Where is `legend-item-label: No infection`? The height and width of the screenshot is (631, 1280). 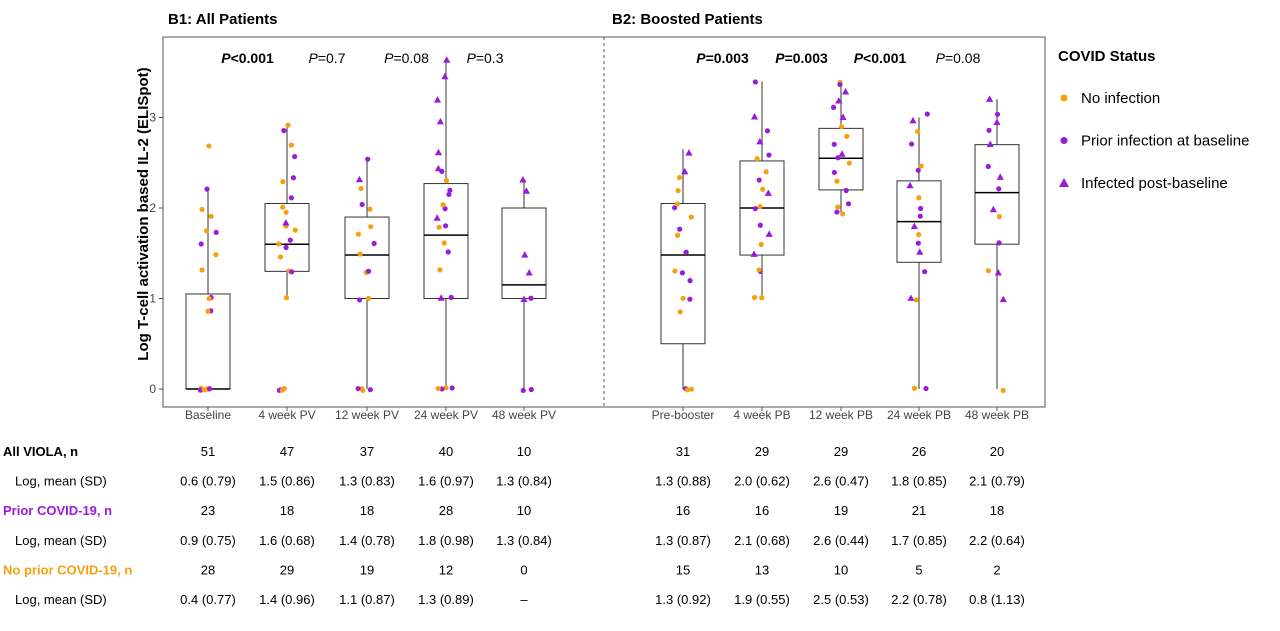
legend-item-label: No infection is located at coordinates (1120, 98).